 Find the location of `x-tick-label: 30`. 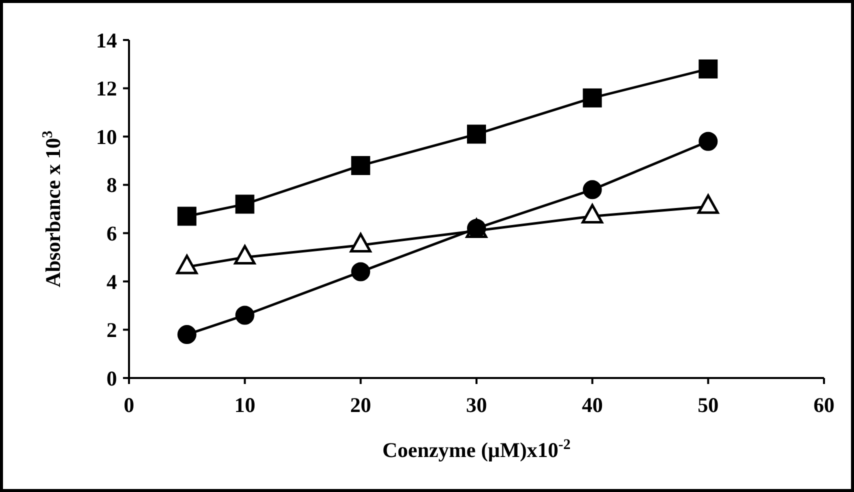

x-tick-label: 30 is located at coordinates (476, 405).